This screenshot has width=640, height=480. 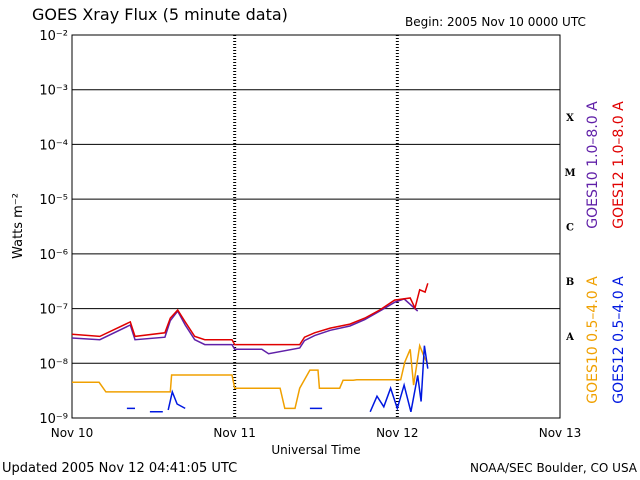 I want to click on footer-updated: Updated 2005 Nov 12 04:41:05 UTC, so click(x=119, y=468).